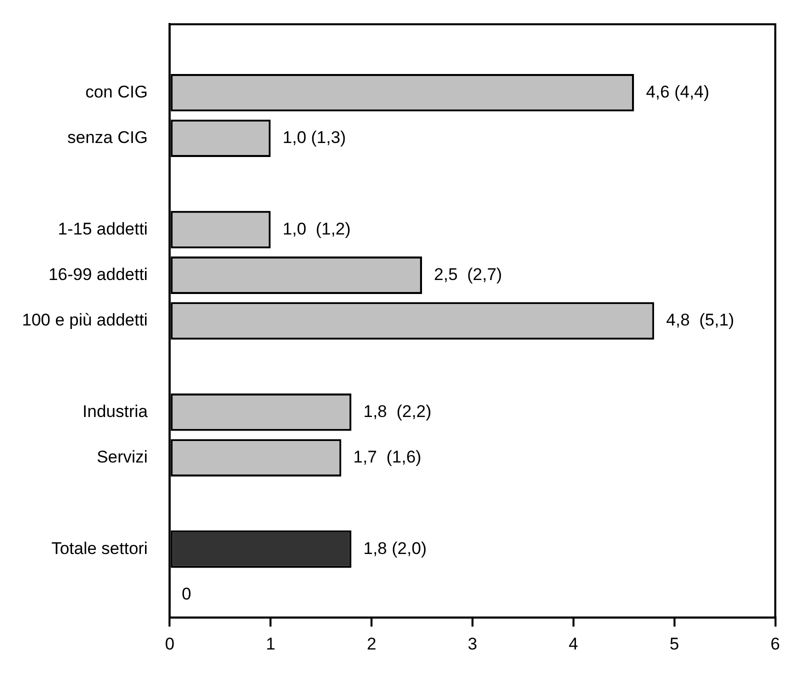 The width and height of the screenshot is (788, 673). Describe the element at coordinates (316, 228) in the screenshot. I see `data-label: 1,0 (1,2)` at that location.